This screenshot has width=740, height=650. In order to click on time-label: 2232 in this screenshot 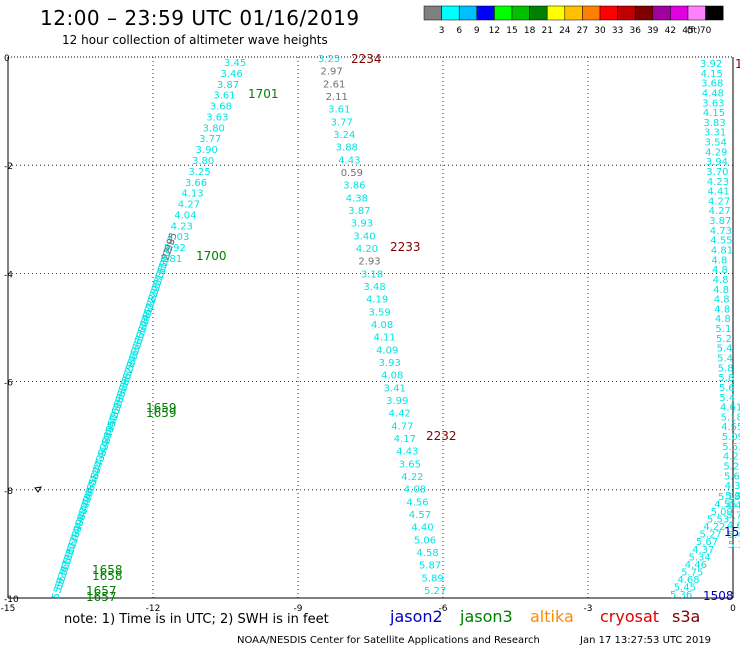, I will do `click(441, 436)`.